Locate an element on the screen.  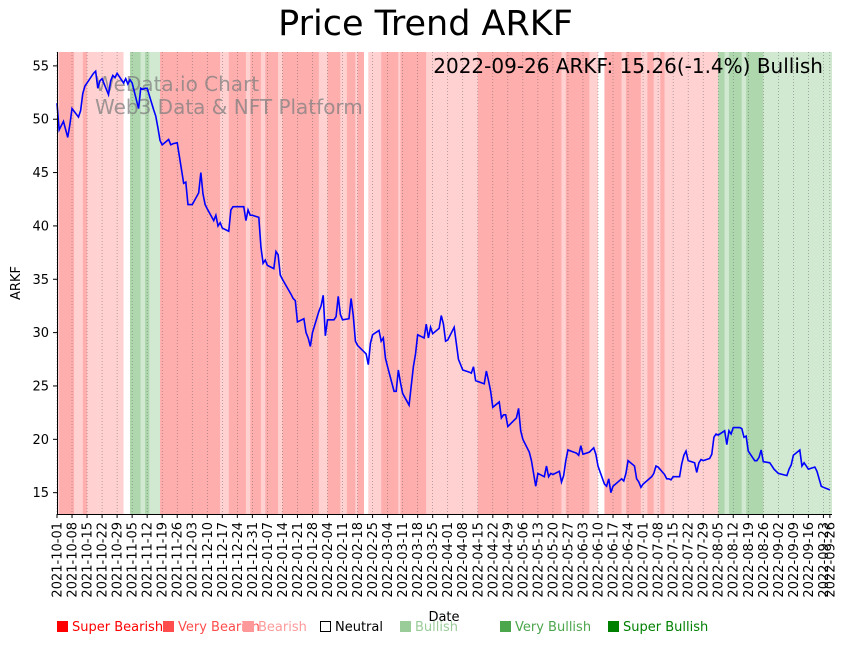
legend-item: Bearish is located at coordinates (275, 627).